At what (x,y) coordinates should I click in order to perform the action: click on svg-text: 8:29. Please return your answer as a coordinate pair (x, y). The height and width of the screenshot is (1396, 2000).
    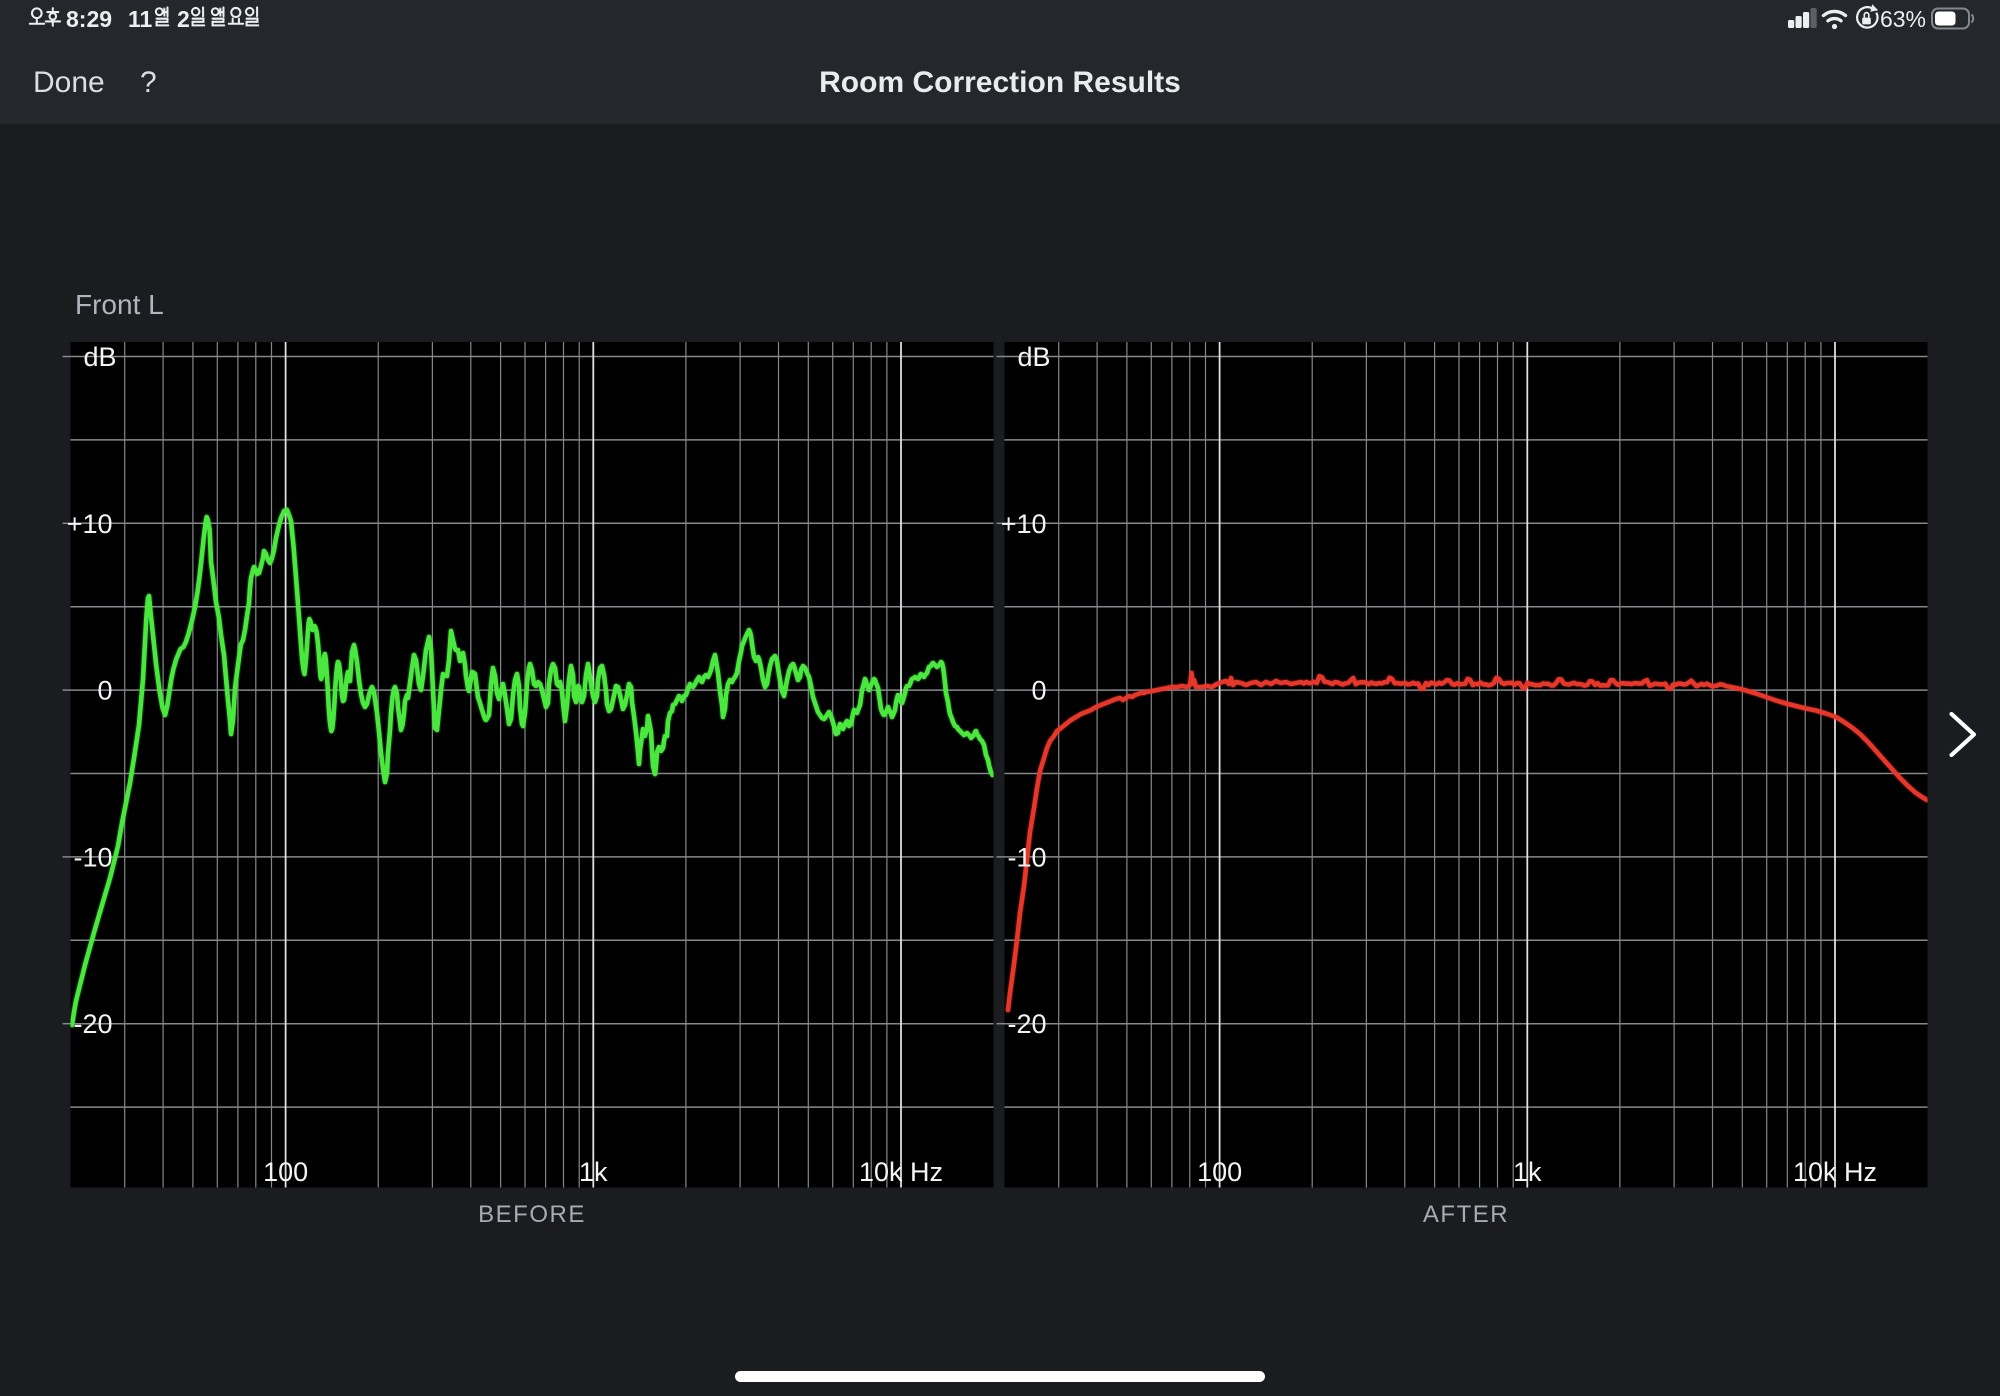
    Looking at the image, I should click on (89, 19).